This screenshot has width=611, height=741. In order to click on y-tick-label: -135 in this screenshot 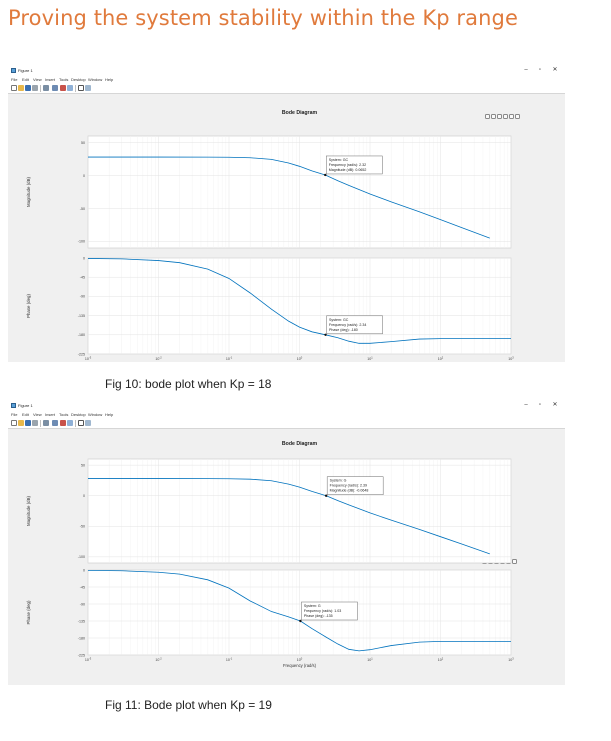, I will do `click(81, 316)`.